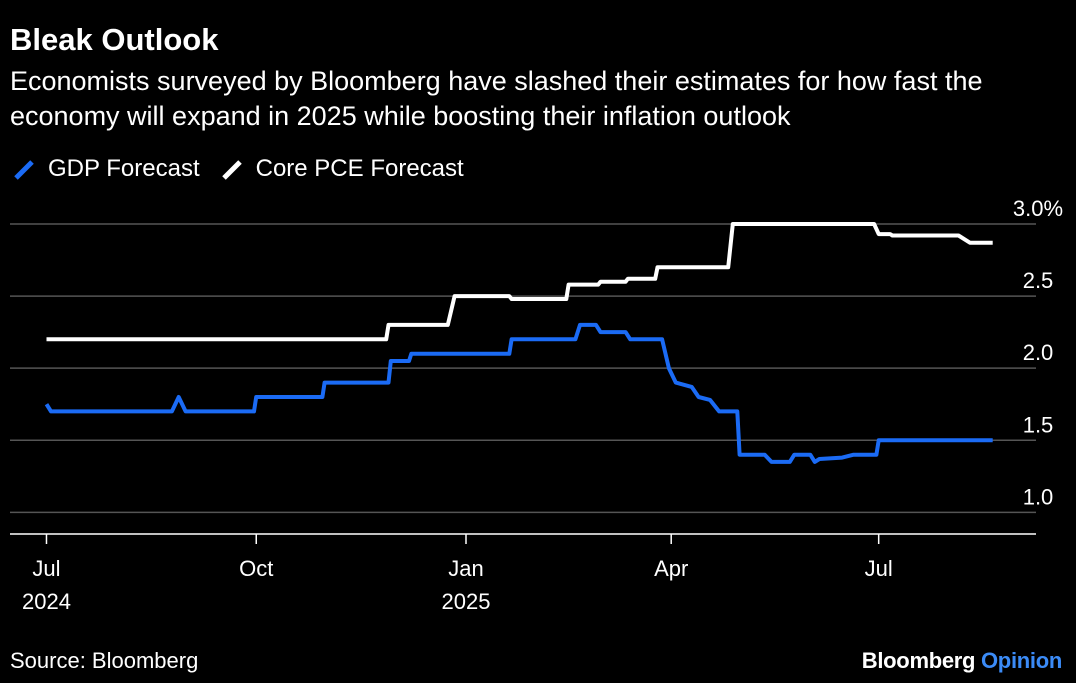 This screenshot has height=683, width=1076. Describe the element at coordinates (124, 168) in the screenshot. I see `legend-label-gdp: GDP Forecast` at that location.